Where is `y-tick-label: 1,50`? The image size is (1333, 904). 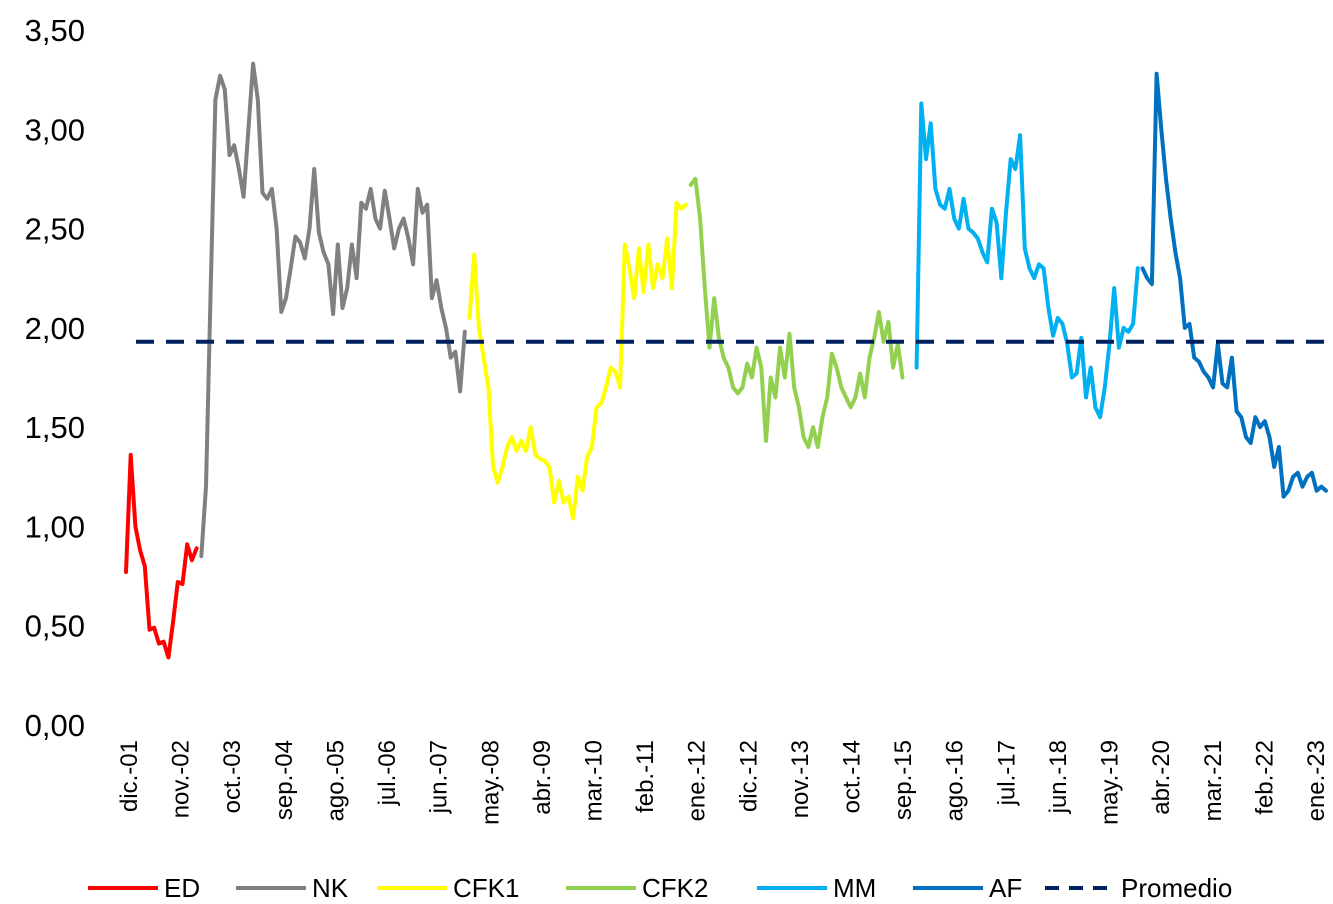
y-tick-label: 1,50 is located at coordinates (55, 427).